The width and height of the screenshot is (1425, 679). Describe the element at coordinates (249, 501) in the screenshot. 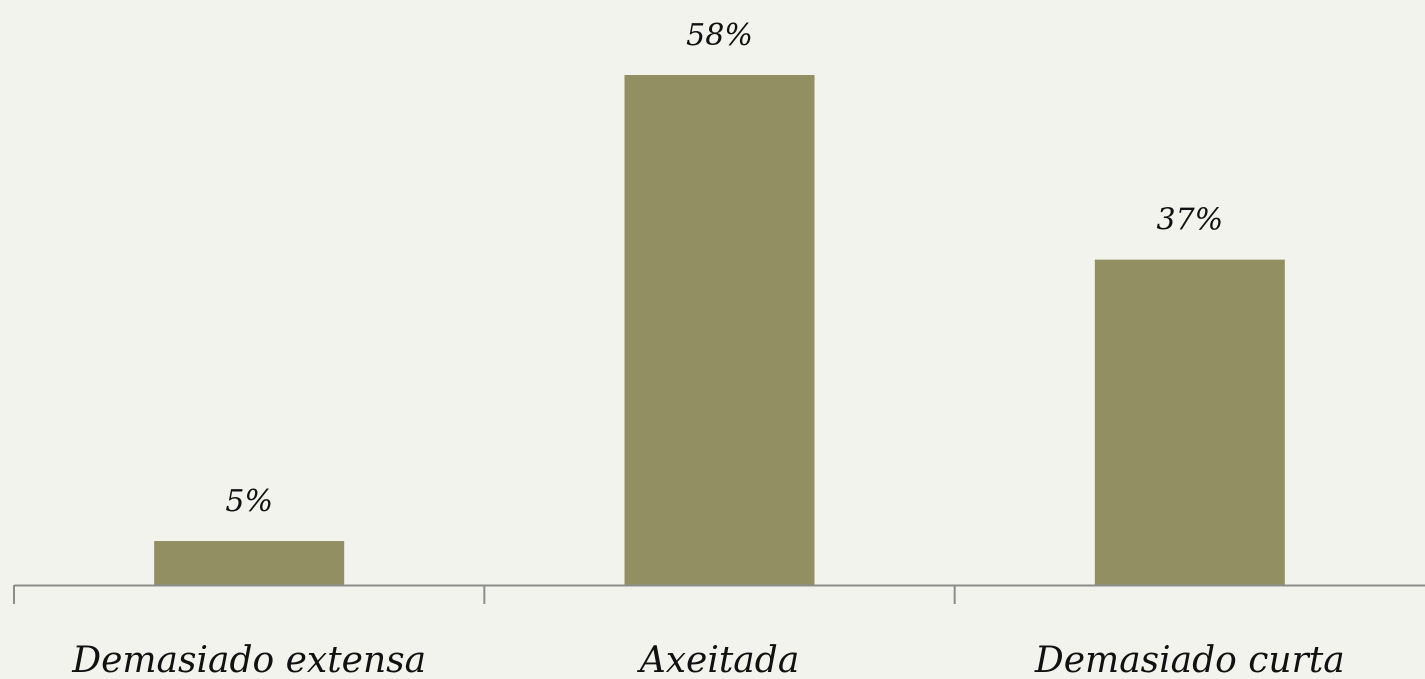

I see `data-label-1: 5%` at that location.